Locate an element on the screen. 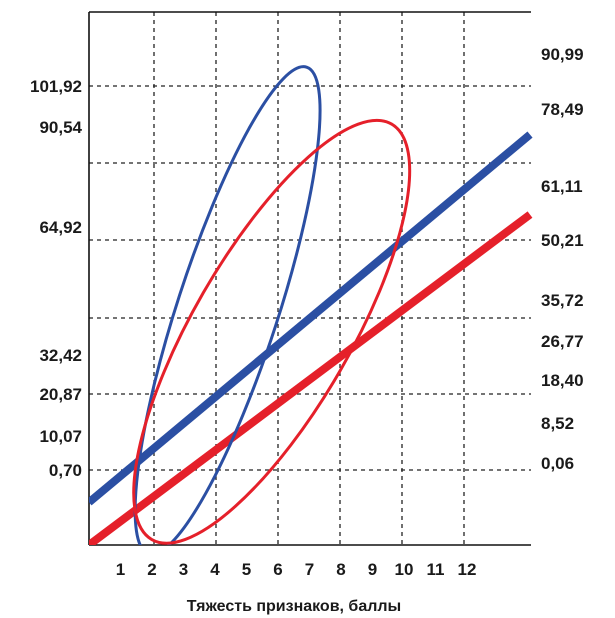 This screenshot has height=618, width=615. x-axis-tick-label: 12 is located at coordinates (467, 569).